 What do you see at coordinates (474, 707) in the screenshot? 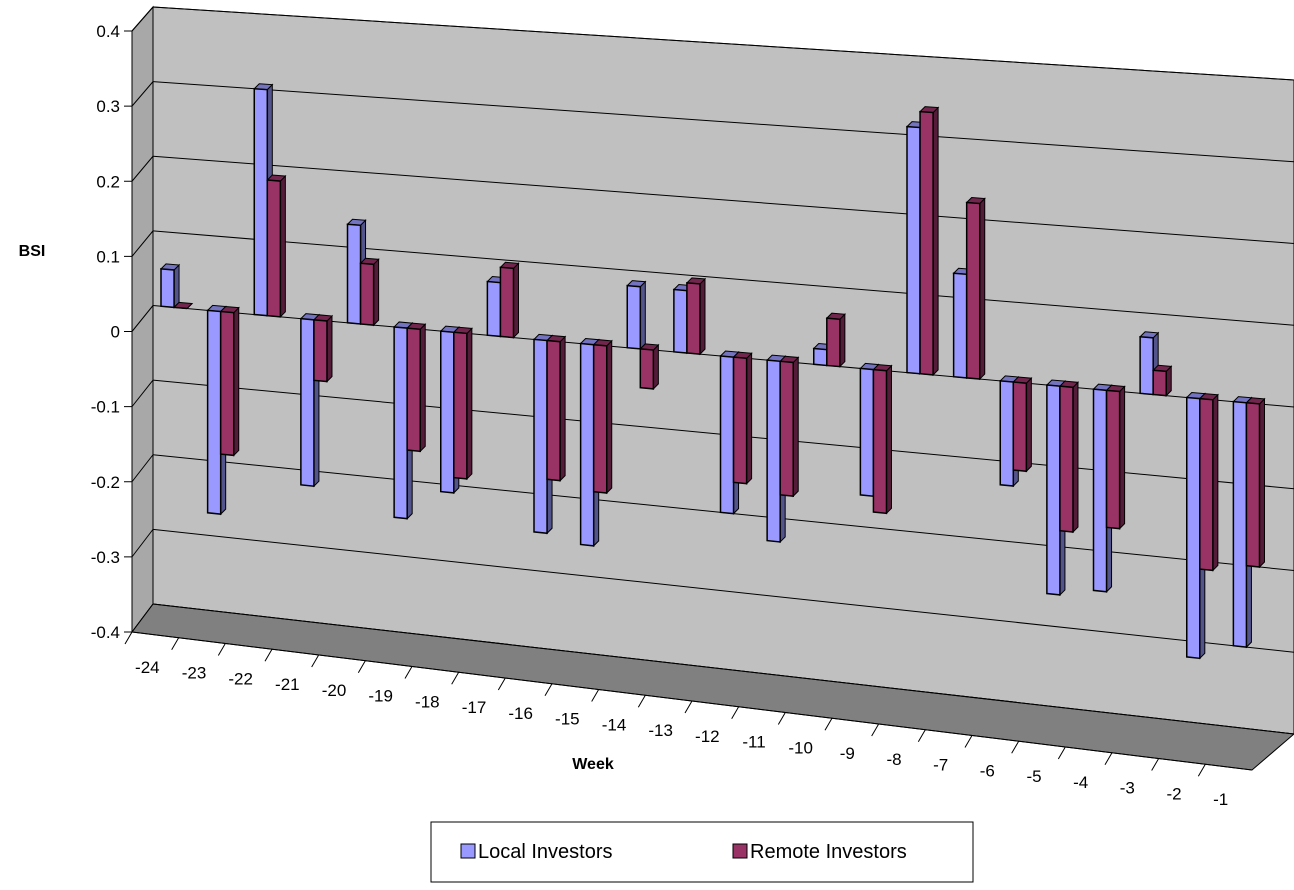
I see `x-tick-label: -17` at bounding box center [474, 707].